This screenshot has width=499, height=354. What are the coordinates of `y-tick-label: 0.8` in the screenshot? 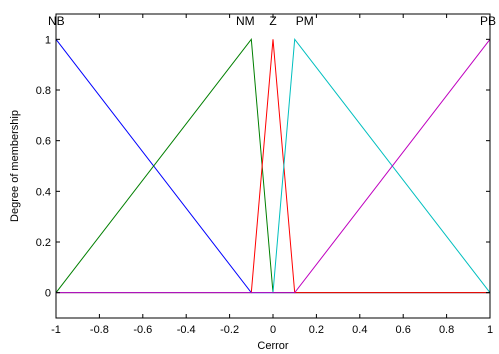 It's located at (43, 91).